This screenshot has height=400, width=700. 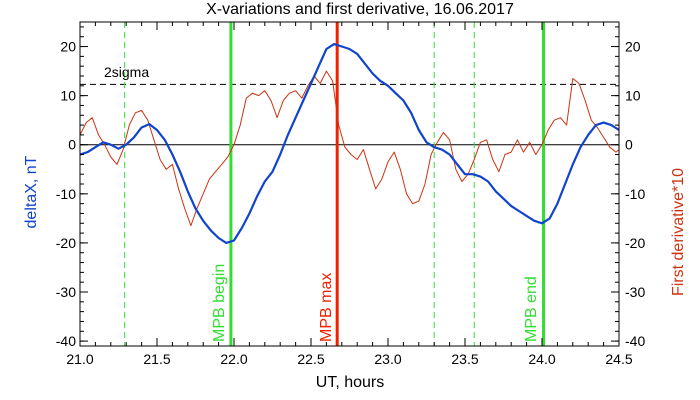 I want to click on x-tick-label-4: 23.0, so click(x=387, y=359).